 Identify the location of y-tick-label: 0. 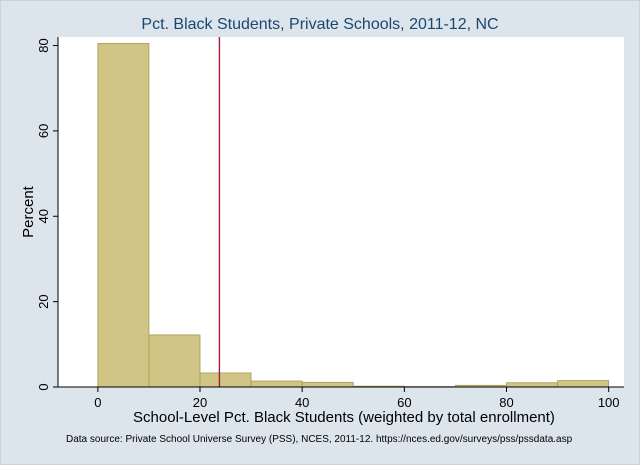
(43, 386).